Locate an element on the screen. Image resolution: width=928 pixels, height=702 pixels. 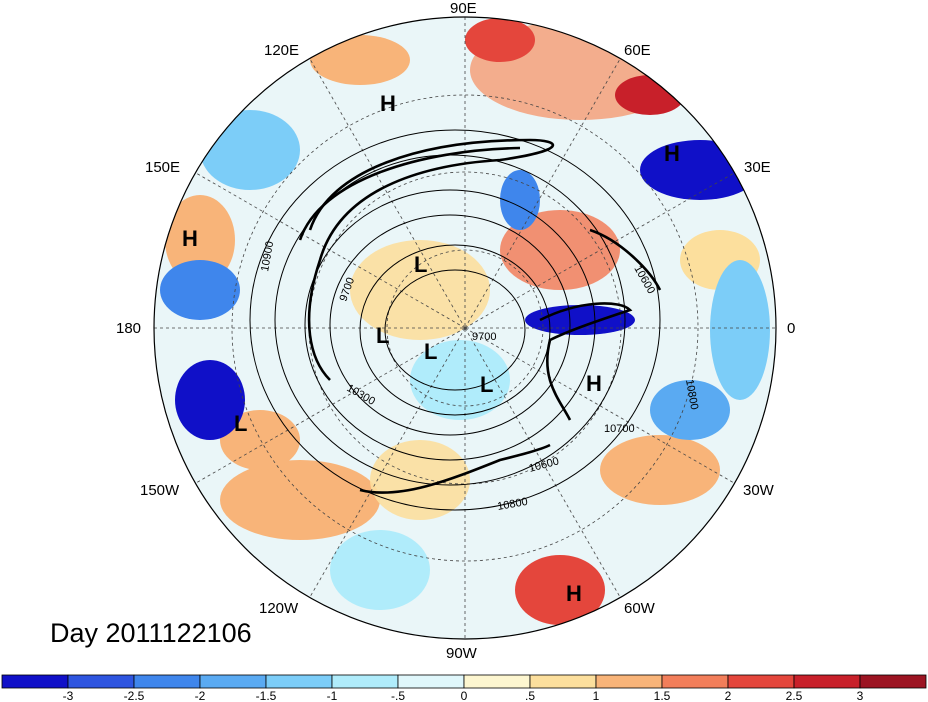
contour-label: 9700 is located at coordinates (484, 337).